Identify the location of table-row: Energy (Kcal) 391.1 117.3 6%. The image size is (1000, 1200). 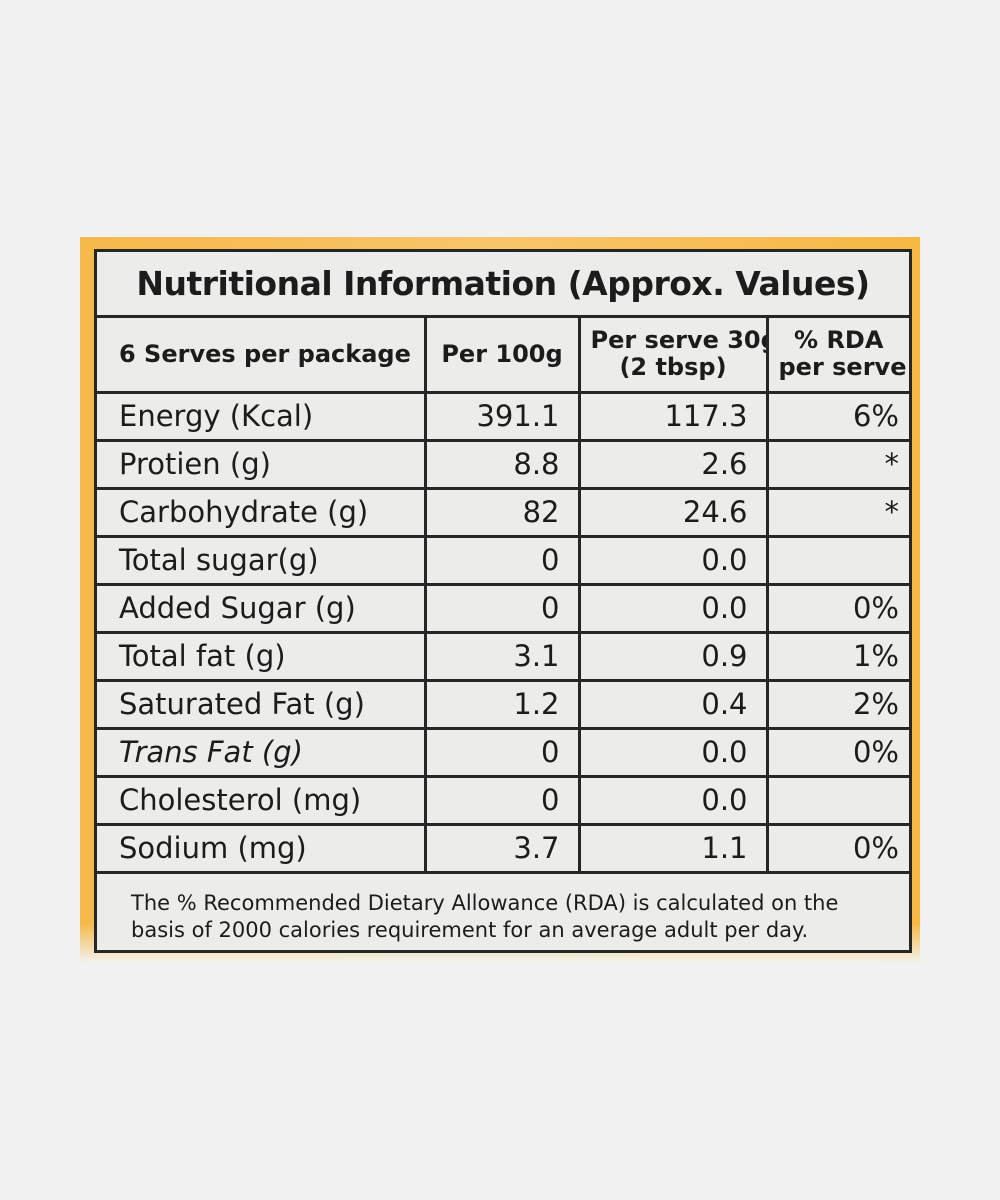
(503, 416).